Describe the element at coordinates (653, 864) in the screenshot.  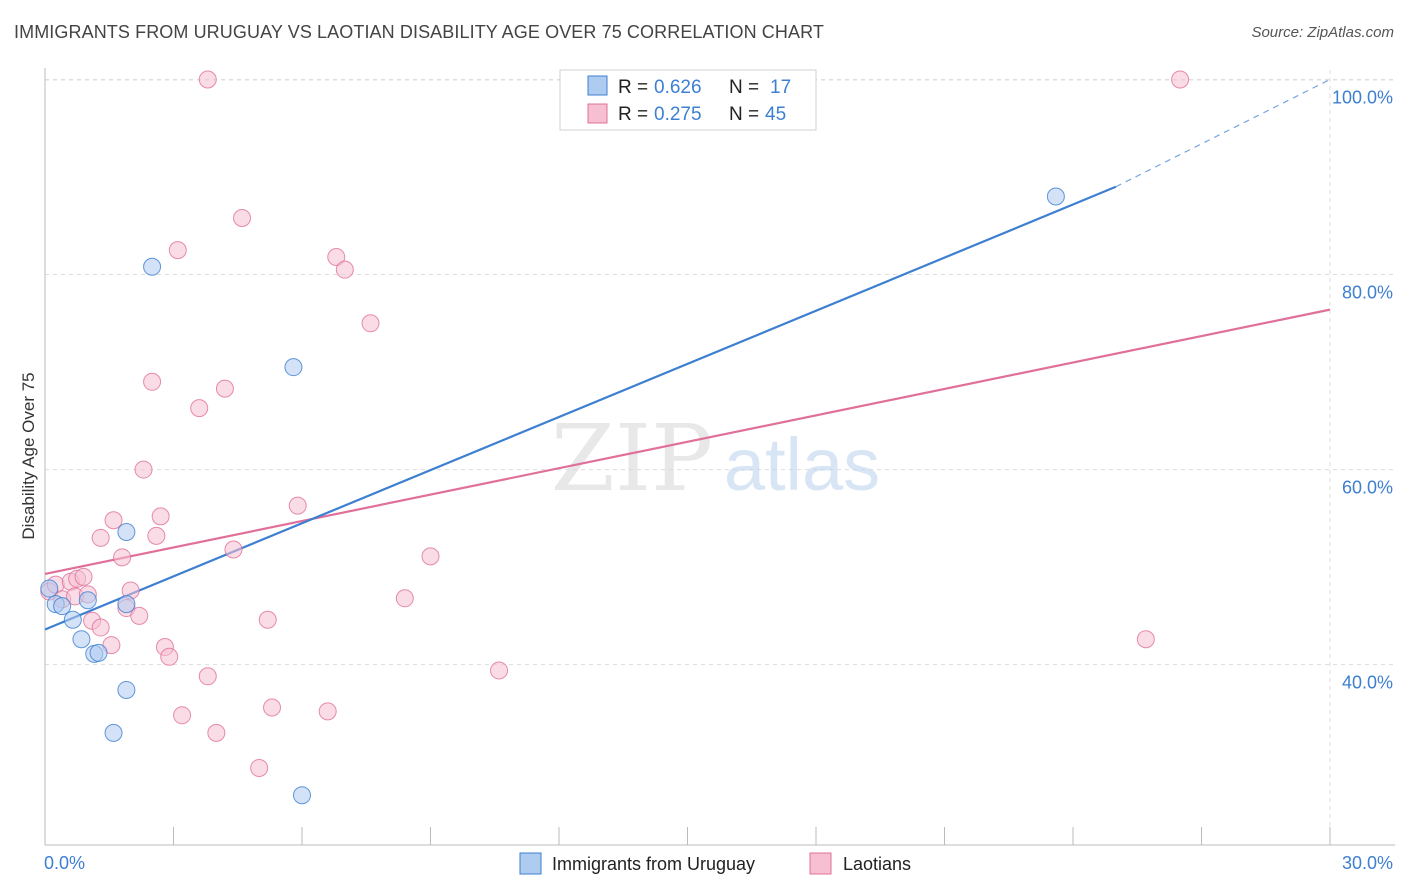
I see `legend-label-uruguay: Immigrants from Uruguay` at that location.